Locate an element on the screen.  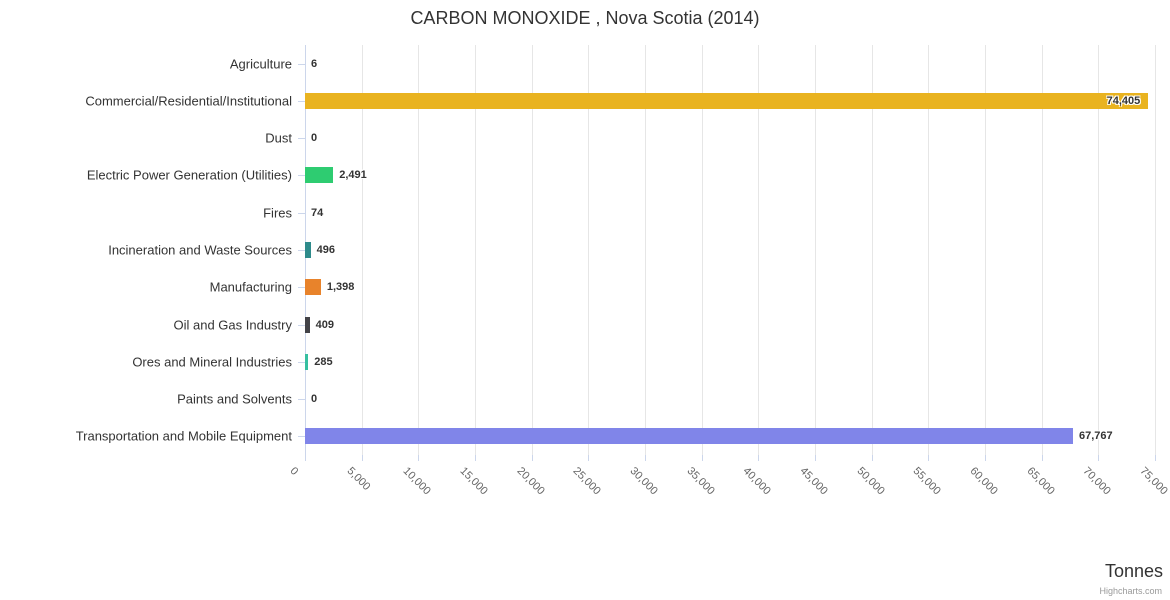
category-label: Electric Power Generation (Utilities) is located at coordinates (189, 175).